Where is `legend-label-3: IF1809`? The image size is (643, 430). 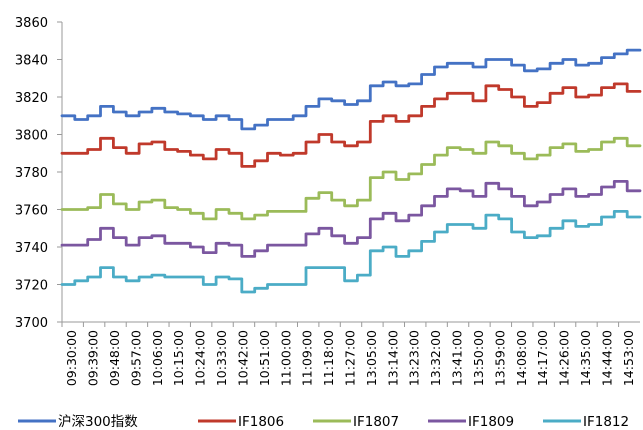 legend-label-3: IF1809 is located at coordinates (491, 422).